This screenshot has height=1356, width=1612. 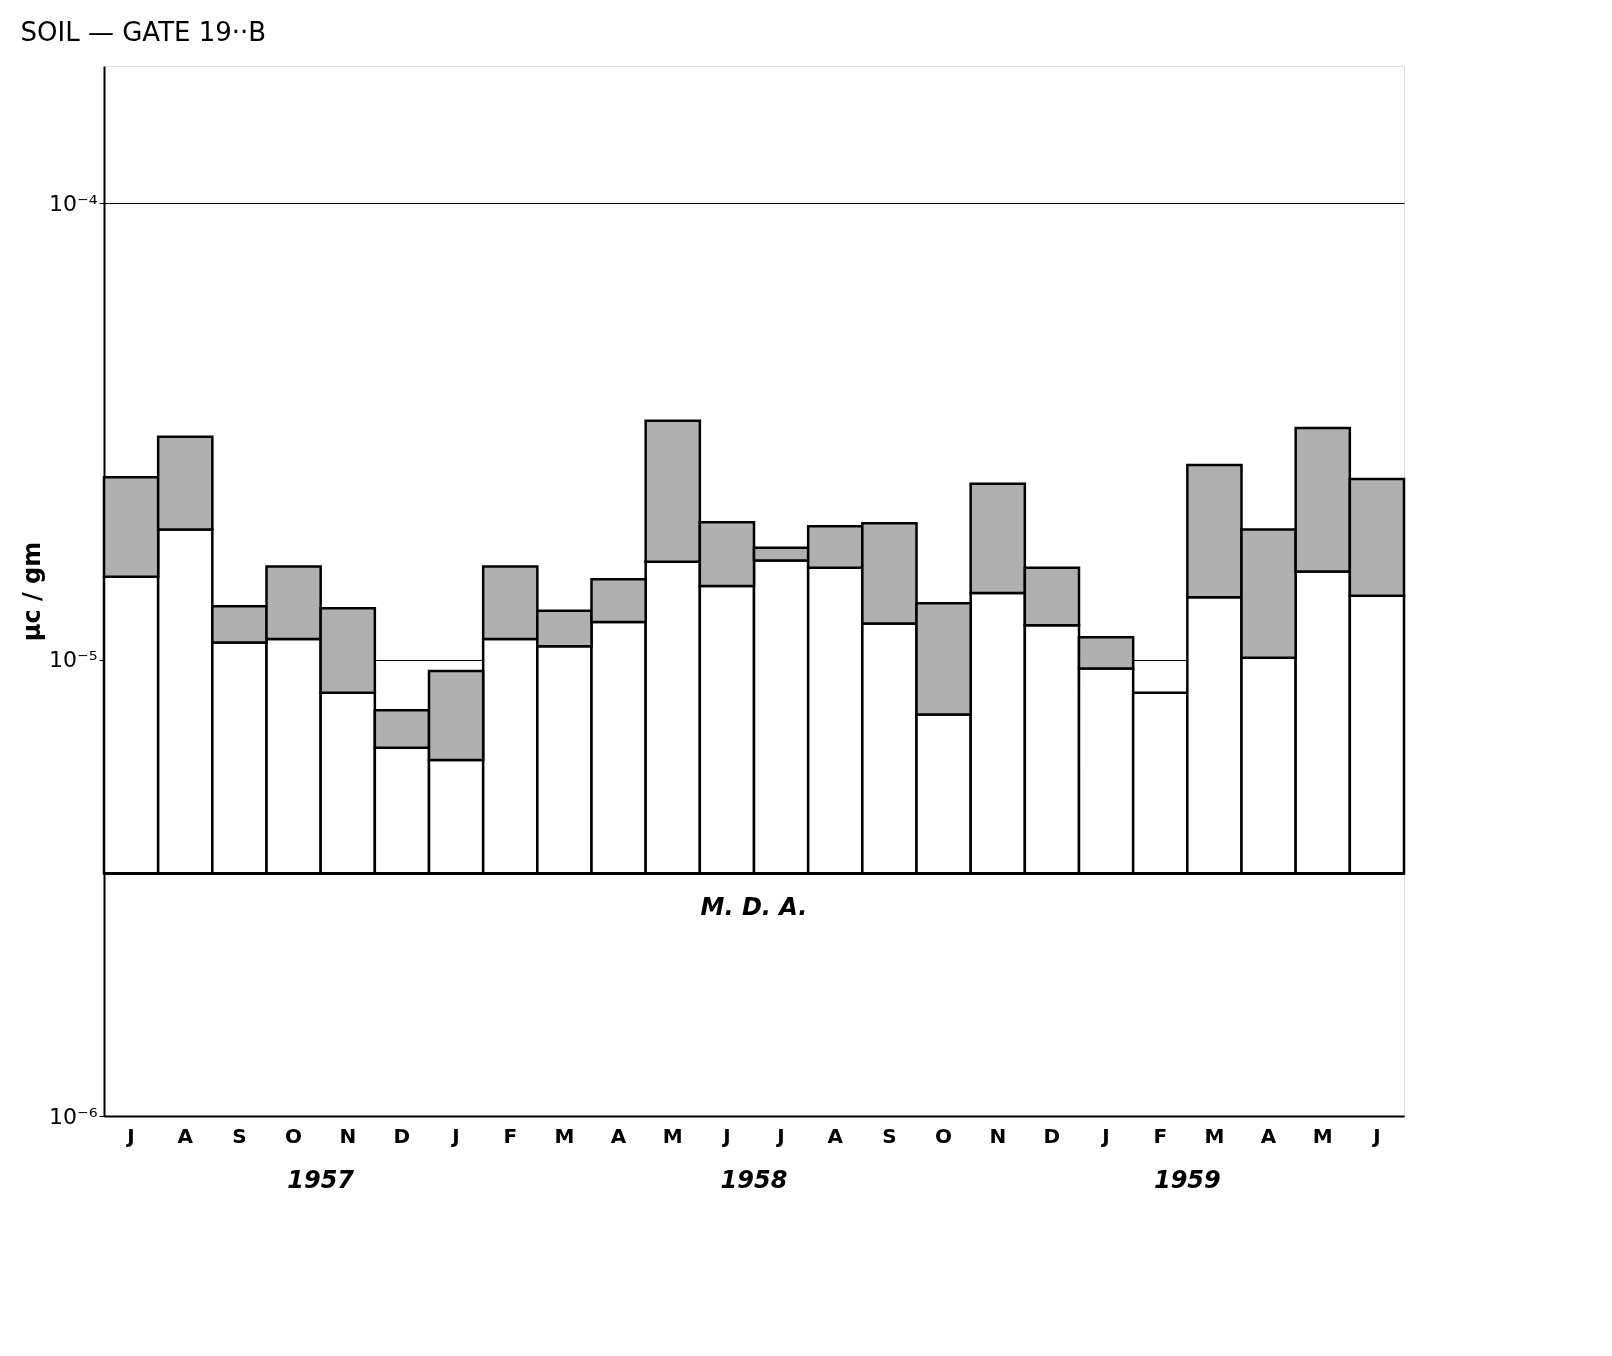 What do you see at coordinates (754, 907) in the screenshot?
I see `ref-line-label: M. D. A.` at bounding box center [754, 907].